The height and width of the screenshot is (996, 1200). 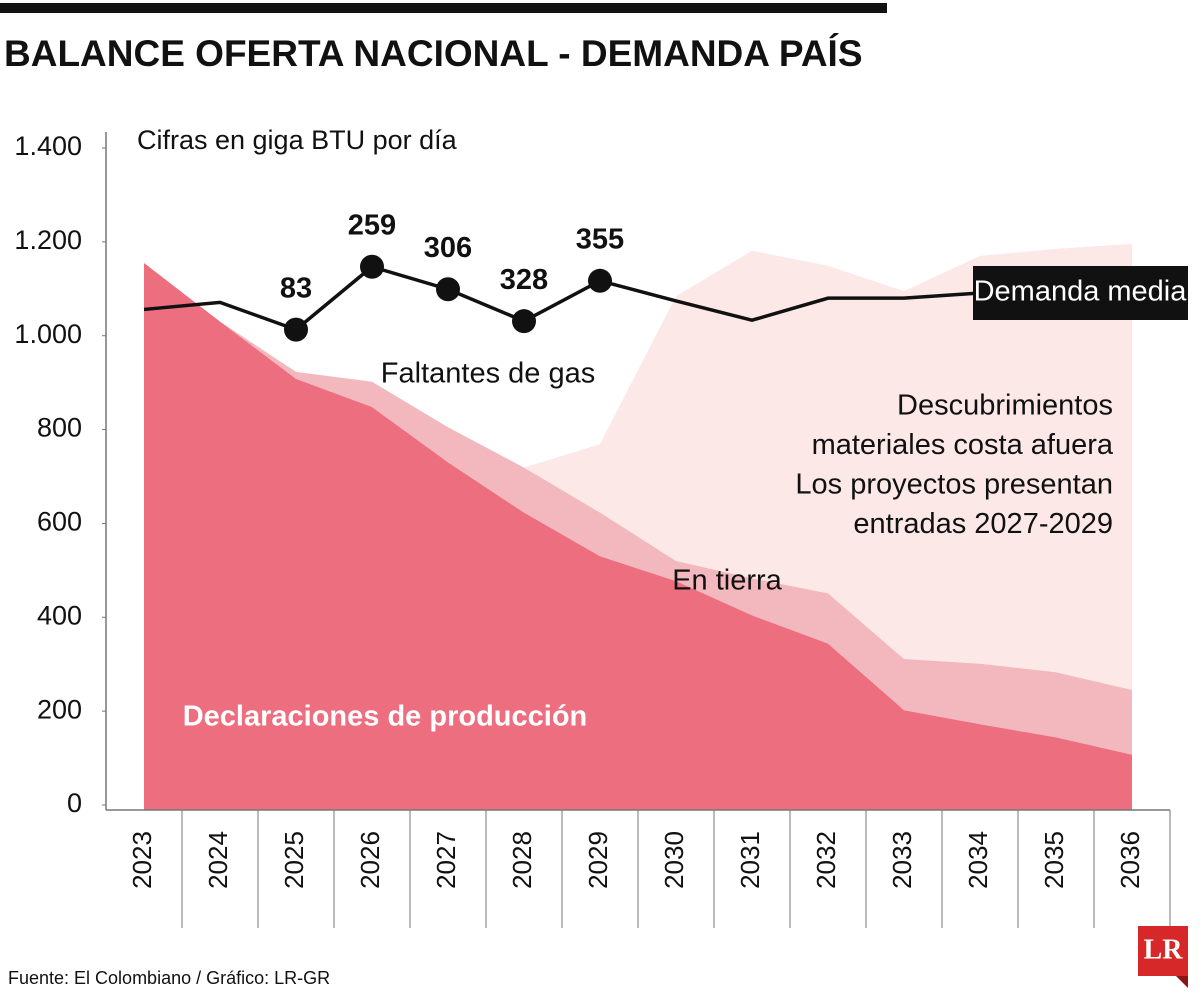 I want to click on line-label-box, so click(x=1080, y=293).